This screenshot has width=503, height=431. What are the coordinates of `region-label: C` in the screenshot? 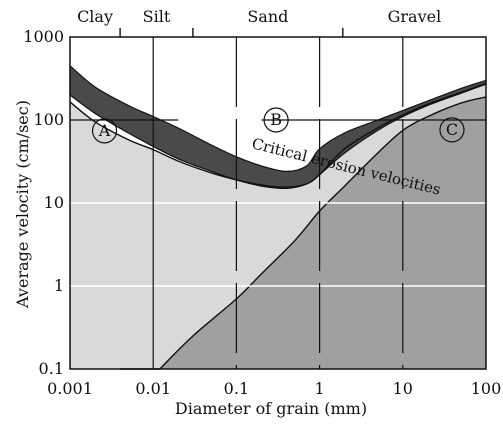 It's located at (452, 129).